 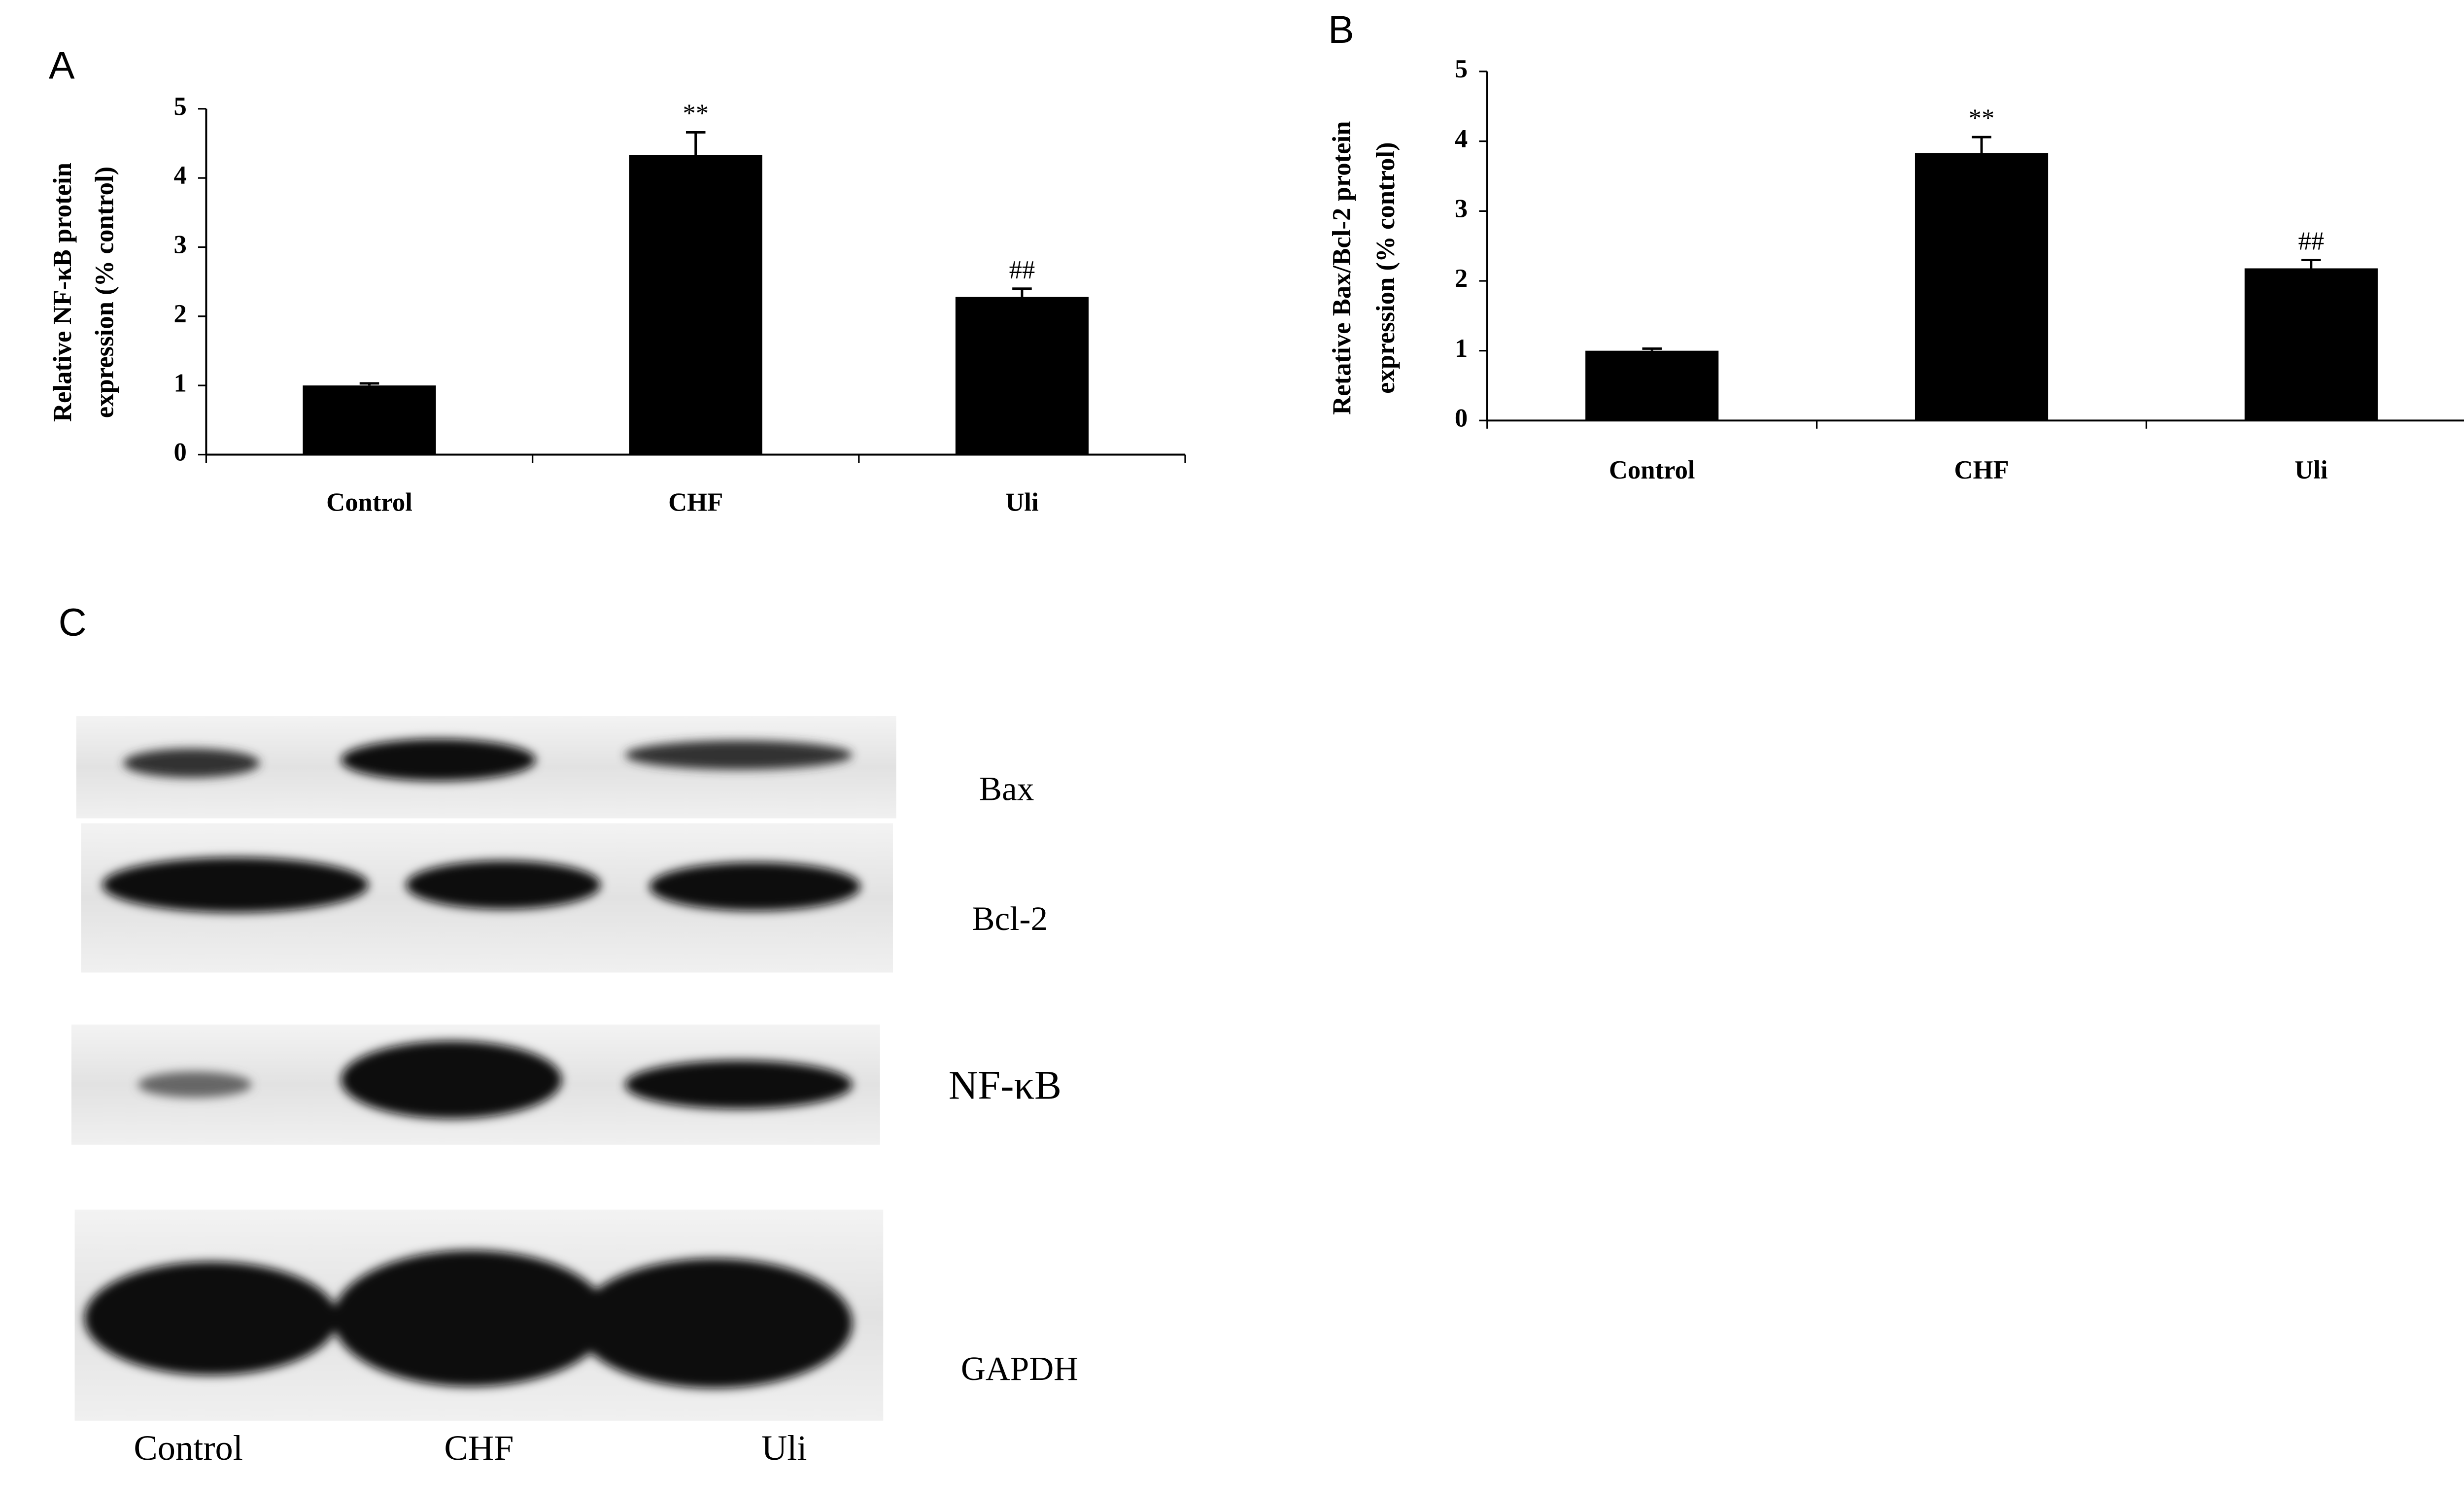 I want to click on band-label: Bax, so click(x=1006, y=789).